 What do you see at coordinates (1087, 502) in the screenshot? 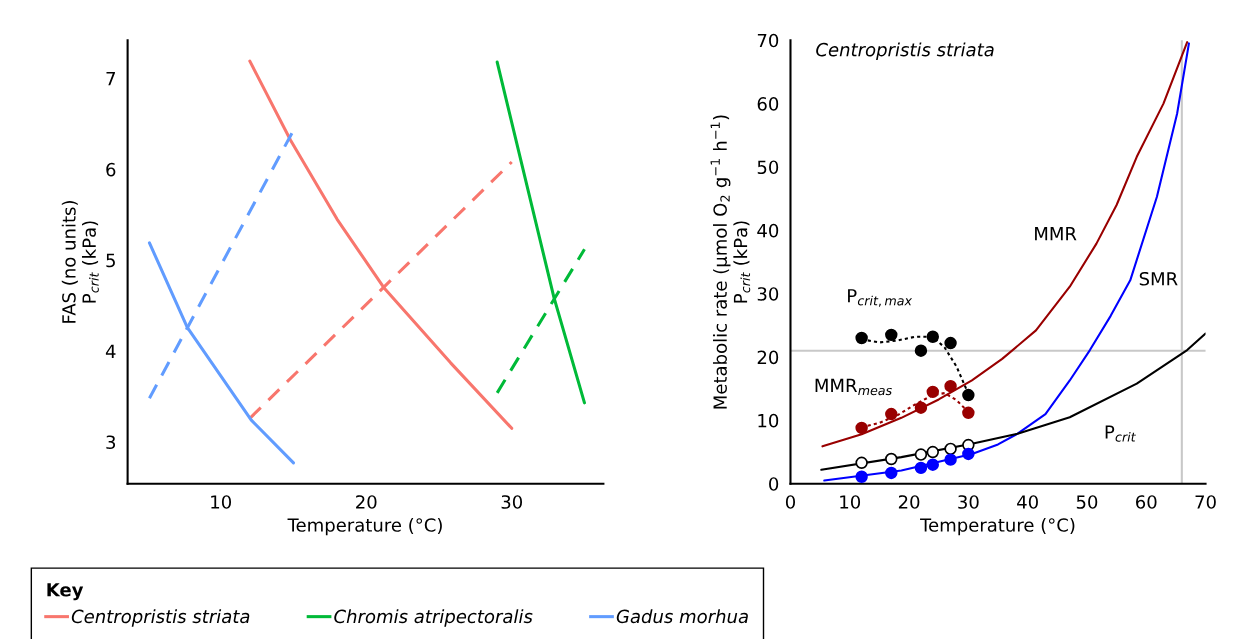
I see `x-tick-label: 50` at bounding box center [1087, 502].